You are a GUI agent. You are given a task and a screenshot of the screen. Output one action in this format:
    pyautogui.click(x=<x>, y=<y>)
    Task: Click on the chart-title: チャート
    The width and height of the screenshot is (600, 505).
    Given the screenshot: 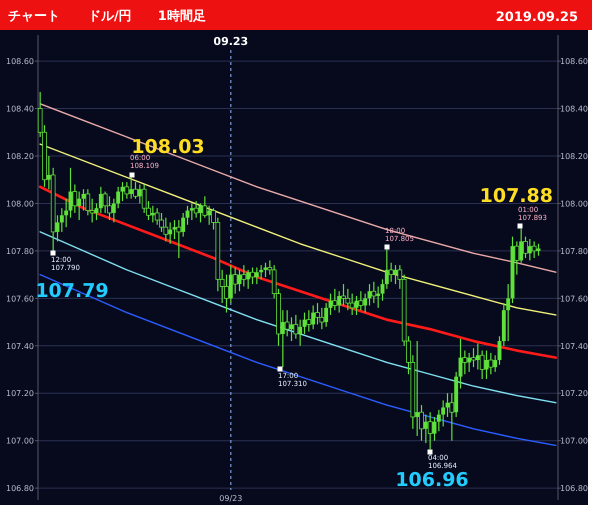 What is the action you would take?
    pyautogui.click(x=34, y=16)
    